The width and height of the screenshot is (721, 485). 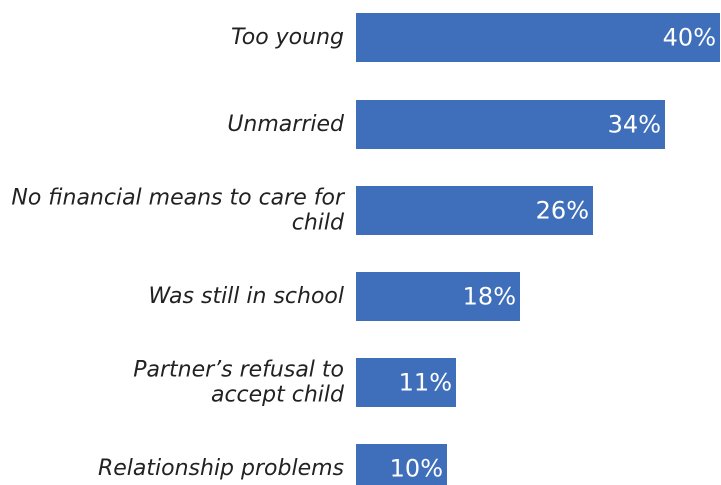 What do you see at coordinates (489, 297) in the screenshot?
I see `bar-value-label-3: 18%` at bounding box center [489, 297].